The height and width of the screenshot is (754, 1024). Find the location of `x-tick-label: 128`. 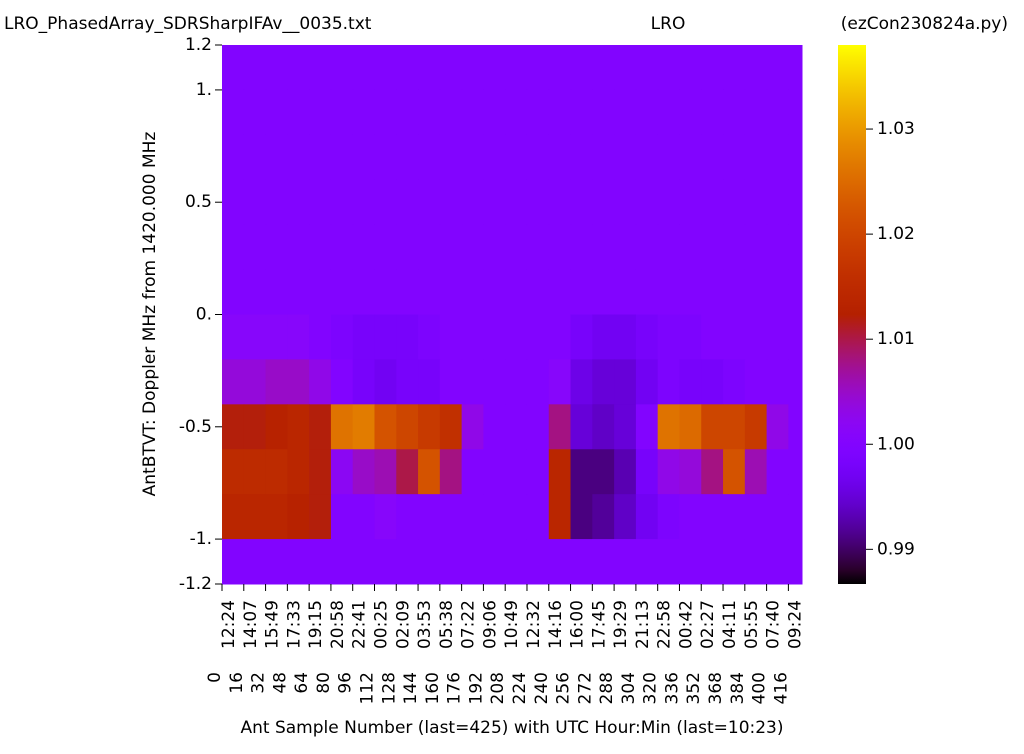

x-tick-label: 128 is located at coordinates (389, 688).